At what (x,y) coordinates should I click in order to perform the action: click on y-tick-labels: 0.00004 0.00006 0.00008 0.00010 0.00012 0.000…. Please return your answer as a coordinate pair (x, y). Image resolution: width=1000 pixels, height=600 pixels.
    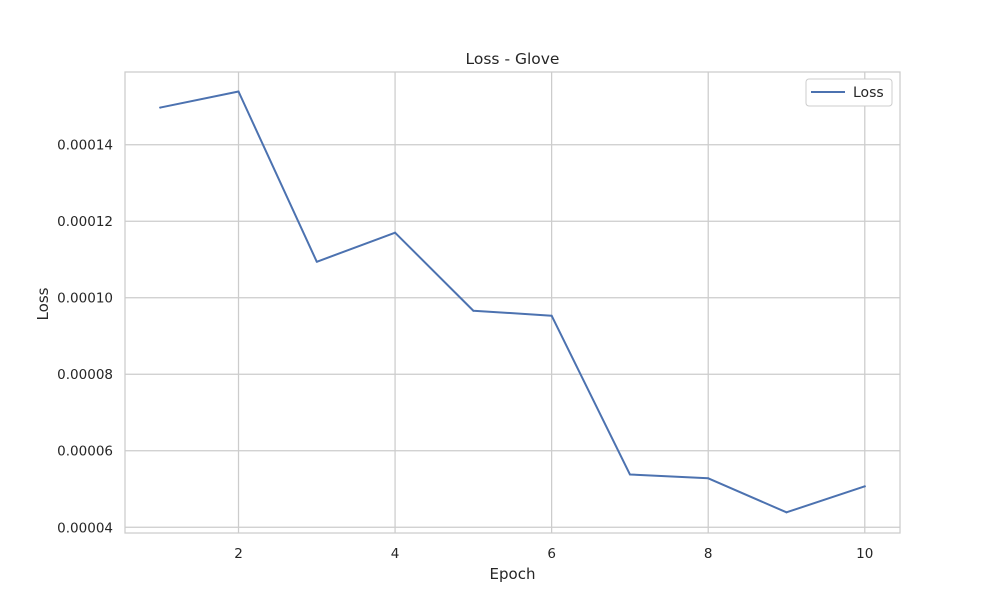
    Looking at the image, I should click on (85, 337).